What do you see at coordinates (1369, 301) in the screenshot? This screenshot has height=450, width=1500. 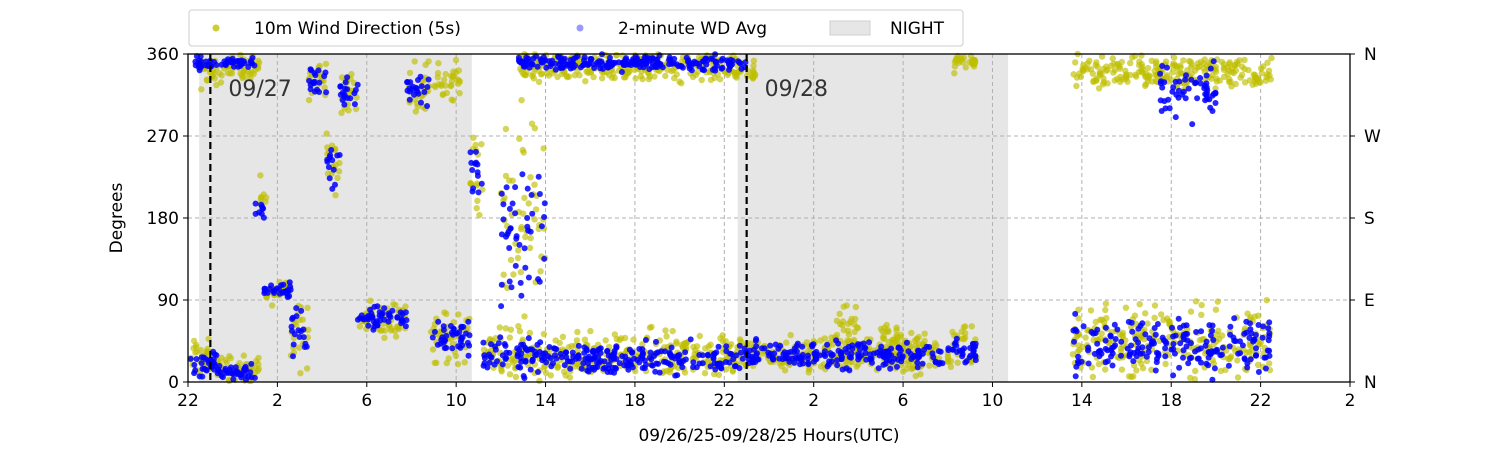 I see `y-right-tick-label-1: E` at bounding box center [1369, 301].